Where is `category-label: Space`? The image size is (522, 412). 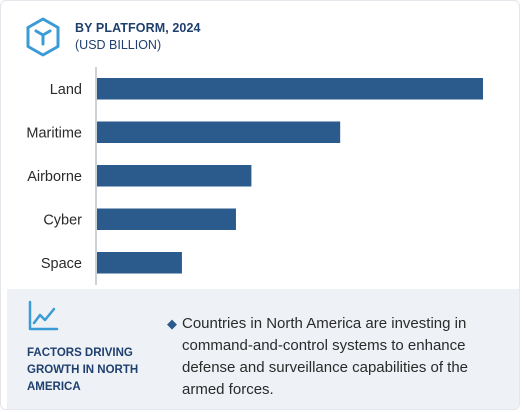
category-label: Space is located at coordinates (61, 264).